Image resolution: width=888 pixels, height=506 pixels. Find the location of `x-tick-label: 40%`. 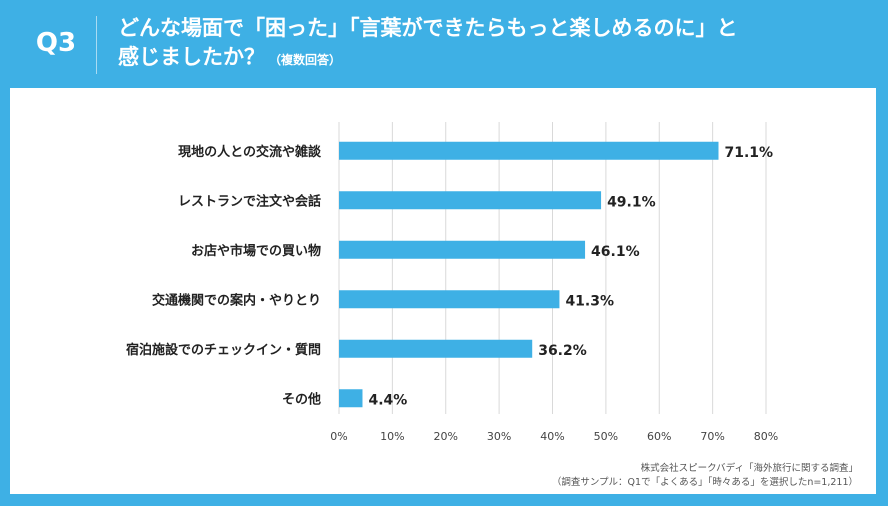

x-tick-label: 40% is located at coordinates (552, 436).